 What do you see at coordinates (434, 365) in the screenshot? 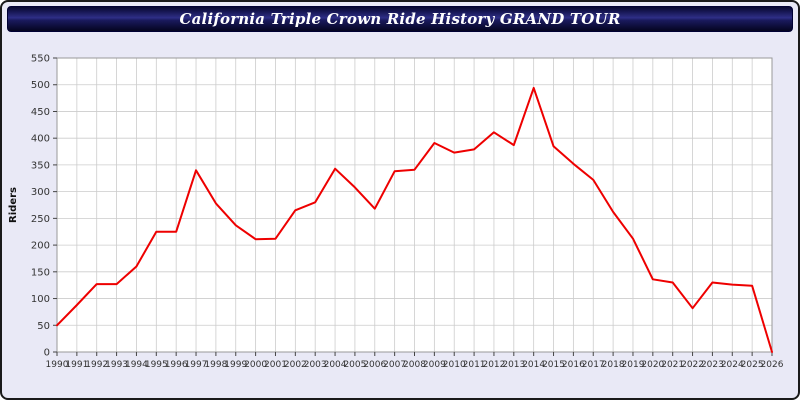
I see `svg-text: 2009` at bounding box center [434, 365].